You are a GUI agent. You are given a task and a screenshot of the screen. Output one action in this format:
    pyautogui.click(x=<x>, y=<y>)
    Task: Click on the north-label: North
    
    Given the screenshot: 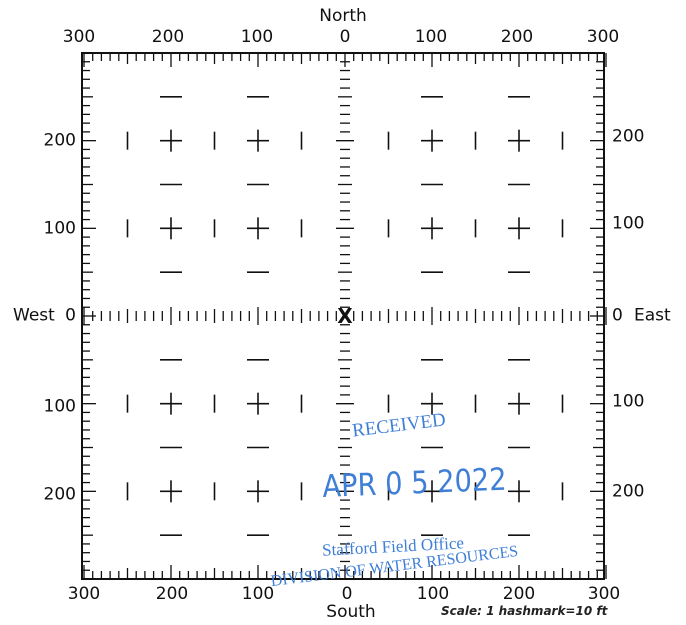 What is the action you would take?
    pyautogui.click(x=343, y=16)
    